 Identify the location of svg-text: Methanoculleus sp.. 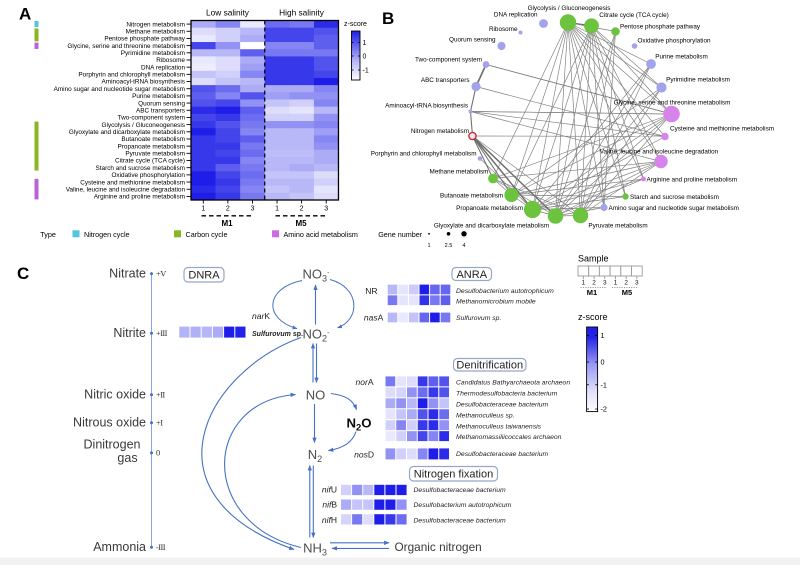
(485, 415).